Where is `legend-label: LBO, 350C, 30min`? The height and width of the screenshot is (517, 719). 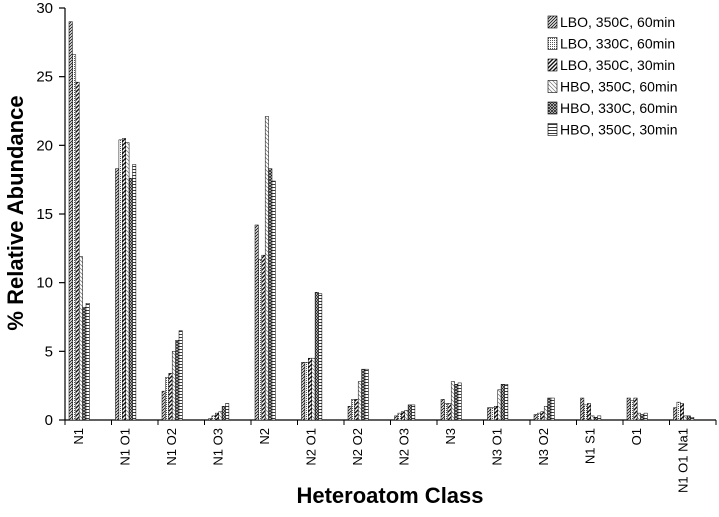 legend-label: LBO, 350C, 30min is located at coordinates (617, 65).